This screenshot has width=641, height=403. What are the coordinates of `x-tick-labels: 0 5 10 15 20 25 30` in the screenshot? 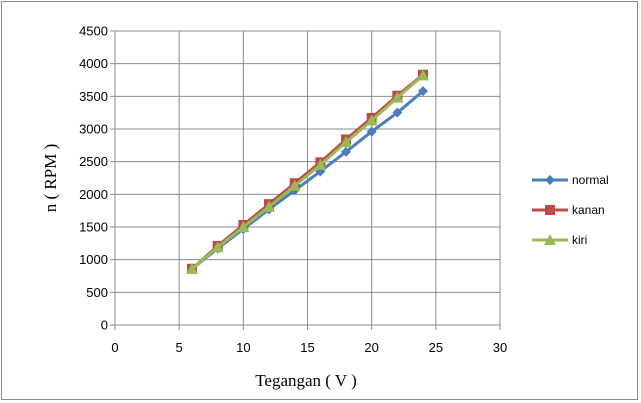 It's located at (309, 347).